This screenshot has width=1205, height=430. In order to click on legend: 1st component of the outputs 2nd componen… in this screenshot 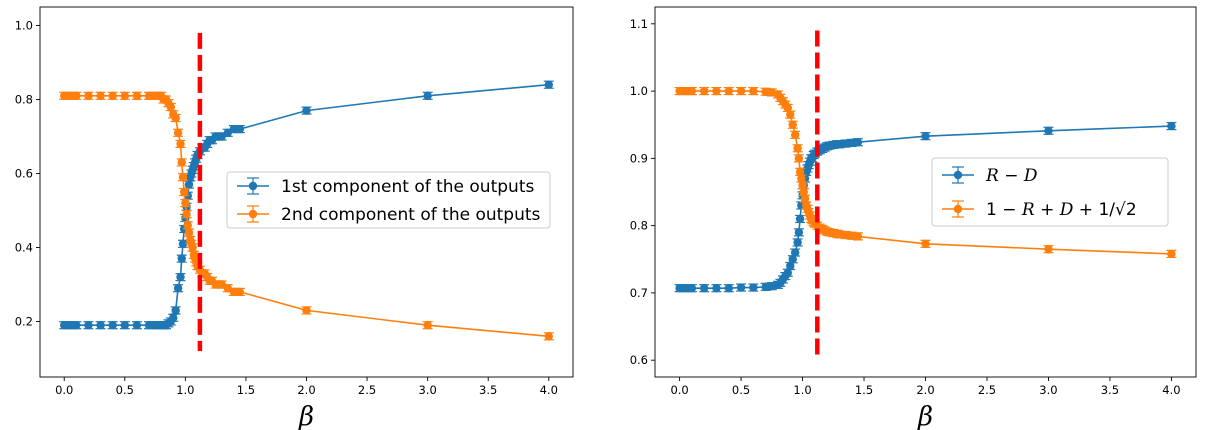, I will do `click(388, 200)`.